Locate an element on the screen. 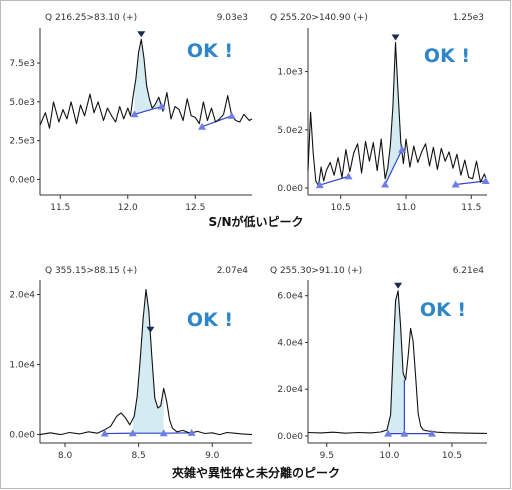 This screenshot has height=490, width=512. y-tick-label: 5.0e2 is located at coordinates (290, 131).